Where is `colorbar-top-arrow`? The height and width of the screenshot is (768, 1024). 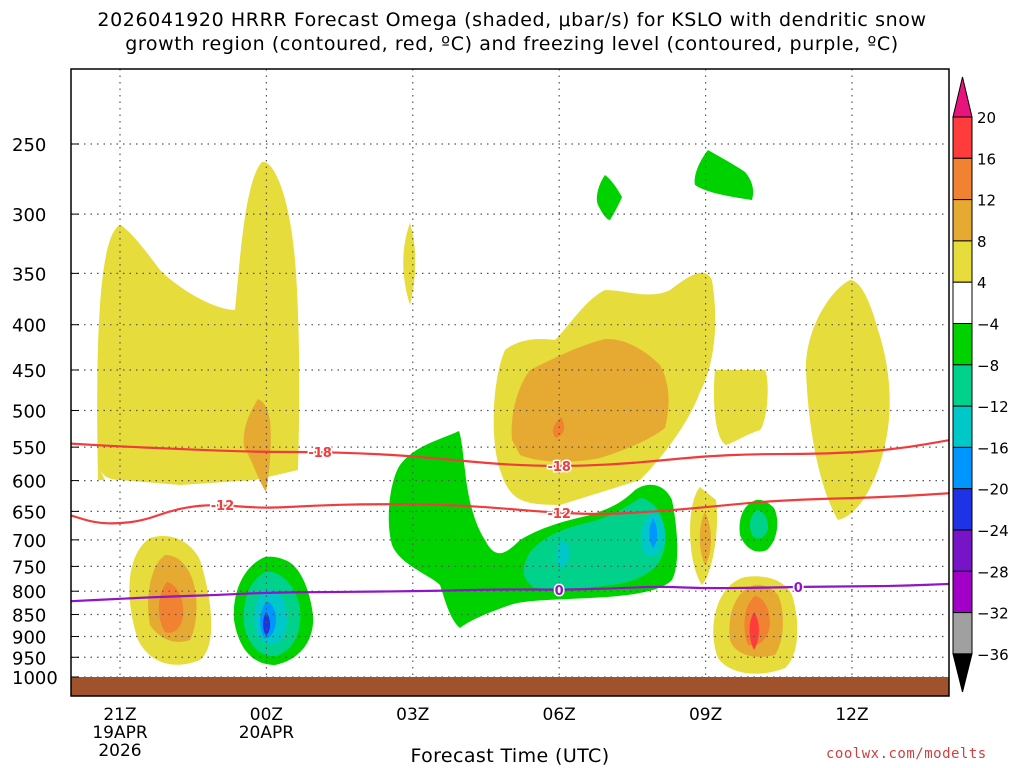 colorbar-top-arrow is located at coordinates (962, 97).